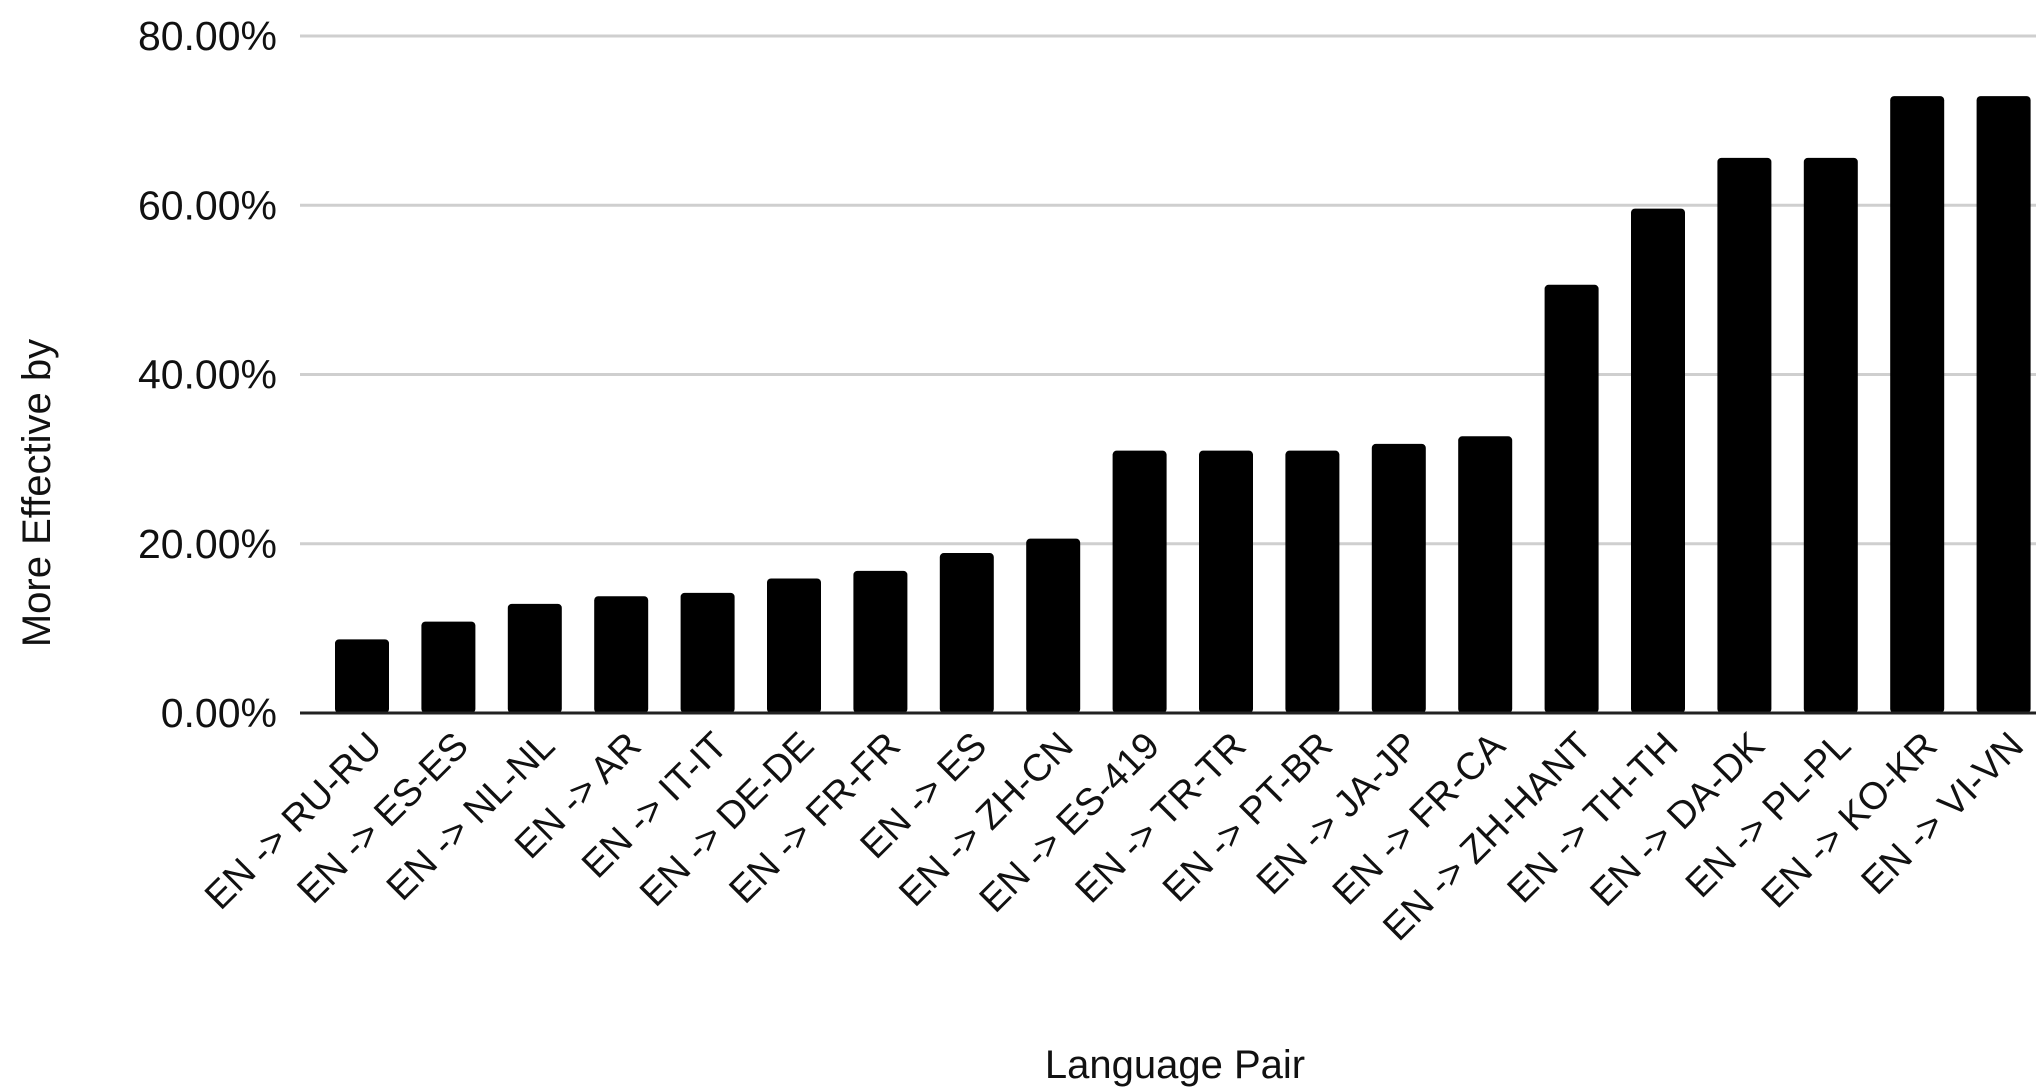 The height and width of the screenshot is (1088, 2036). I want to click on y-tick-label: 60.00%, so click(207, 205).